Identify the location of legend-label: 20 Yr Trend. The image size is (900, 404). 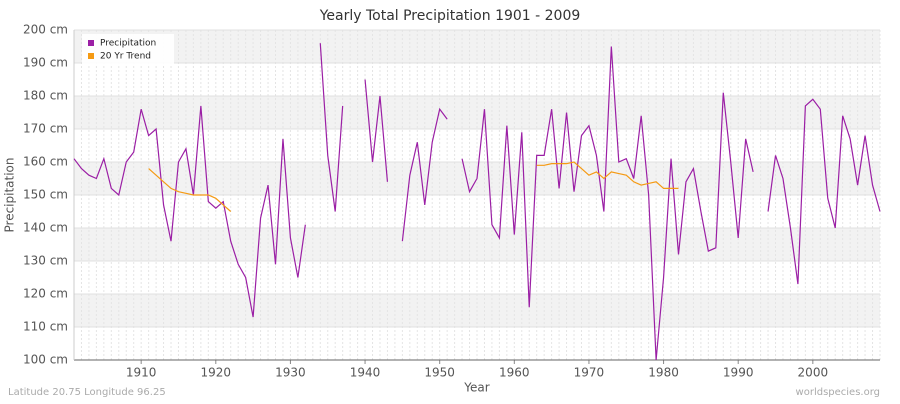
(125, 57).